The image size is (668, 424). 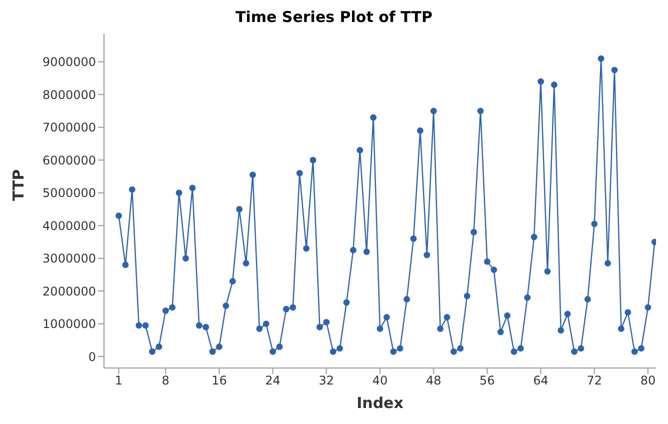 What do you see at coordinates (69, 324) in the screenshot?
I see `y-tick-label: 1000000` at bounding box center [69, 324].